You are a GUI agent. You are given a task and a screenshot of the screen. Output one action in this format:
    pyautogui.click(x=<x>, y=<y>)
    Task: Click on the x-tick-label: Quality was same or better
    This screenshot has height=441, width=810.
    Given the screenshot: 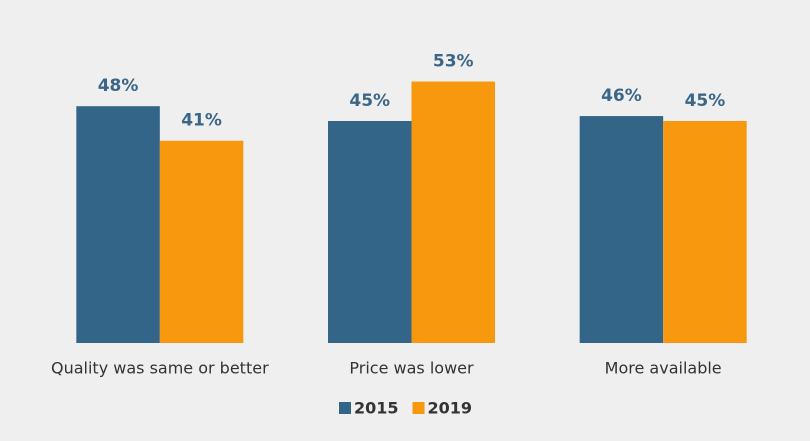 What is the action you would take?
    pyautogui.click(x=160, y=368)
    